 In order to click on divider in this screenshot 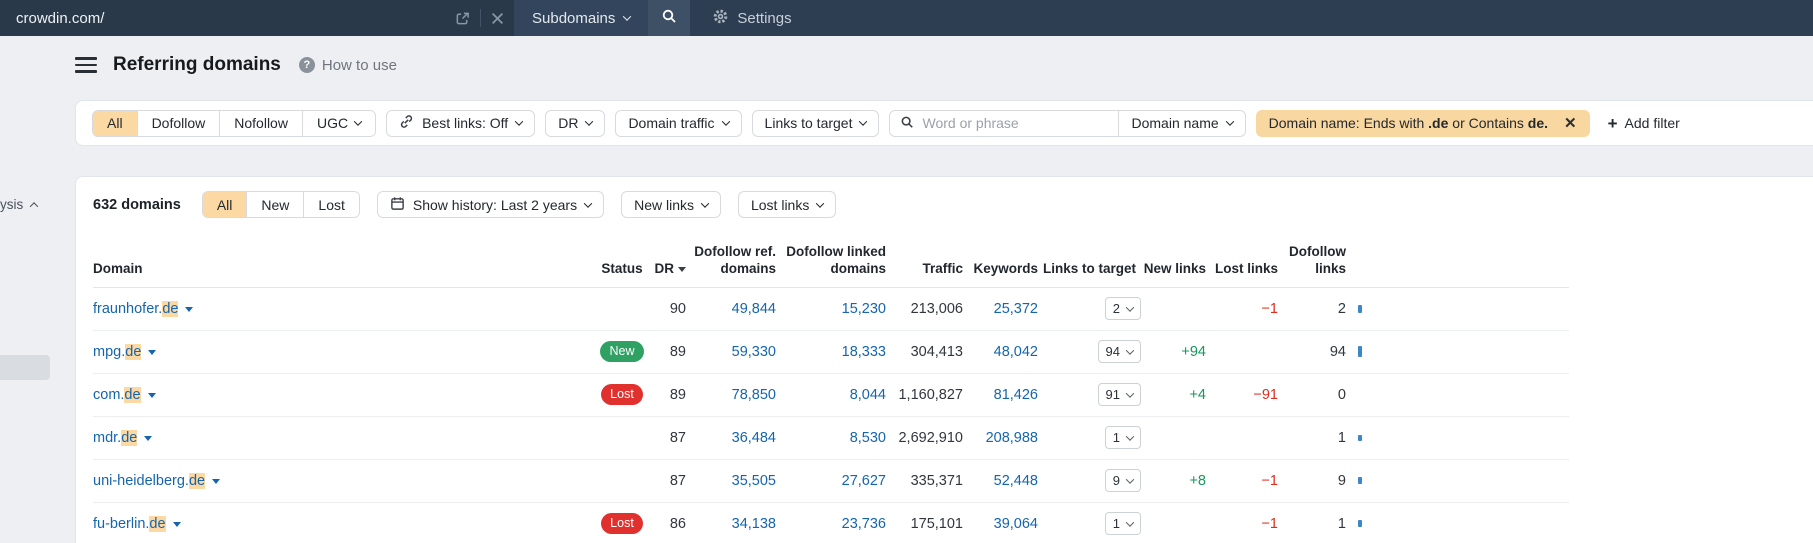, I will do `click(480, 18)`.